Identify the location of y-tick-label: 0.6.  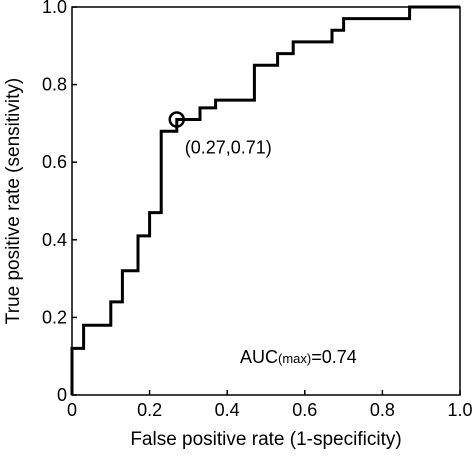
(54, 162).